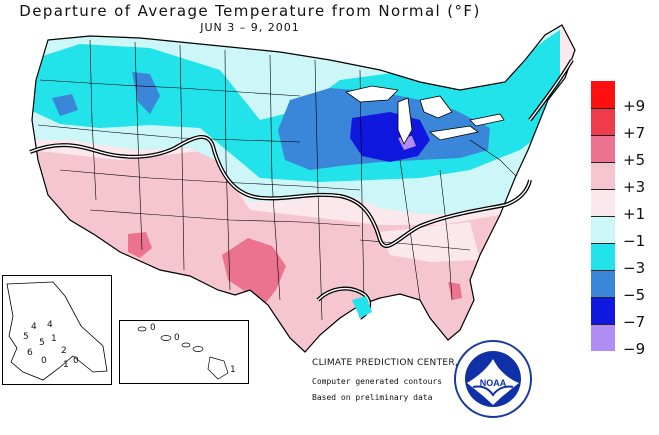  Describe the element at coordinates (603, 121) in the screenshot. I see `legend-swatch-plus7` at that location.